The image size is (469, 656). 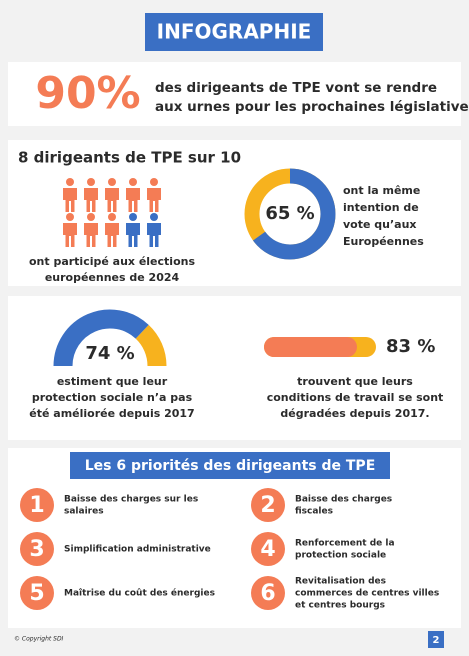 I want to click on text-line: et centres bourgs, so click(x=340, y=606).